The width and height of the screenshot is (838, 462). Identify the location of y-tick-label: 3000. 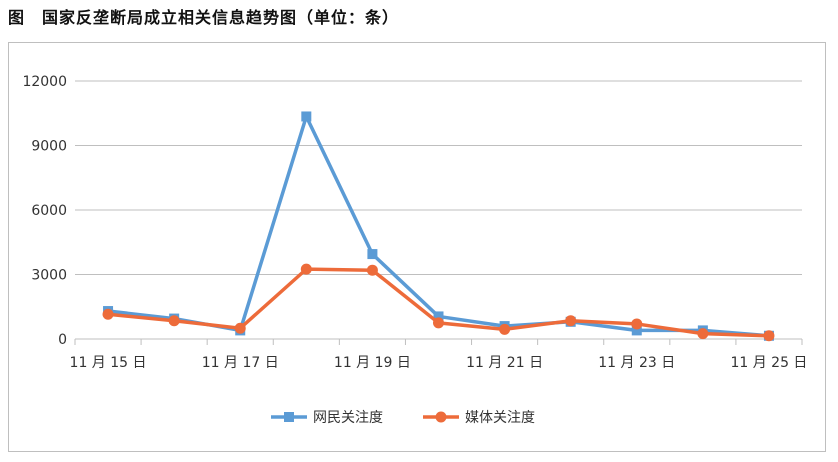
(49, 276).